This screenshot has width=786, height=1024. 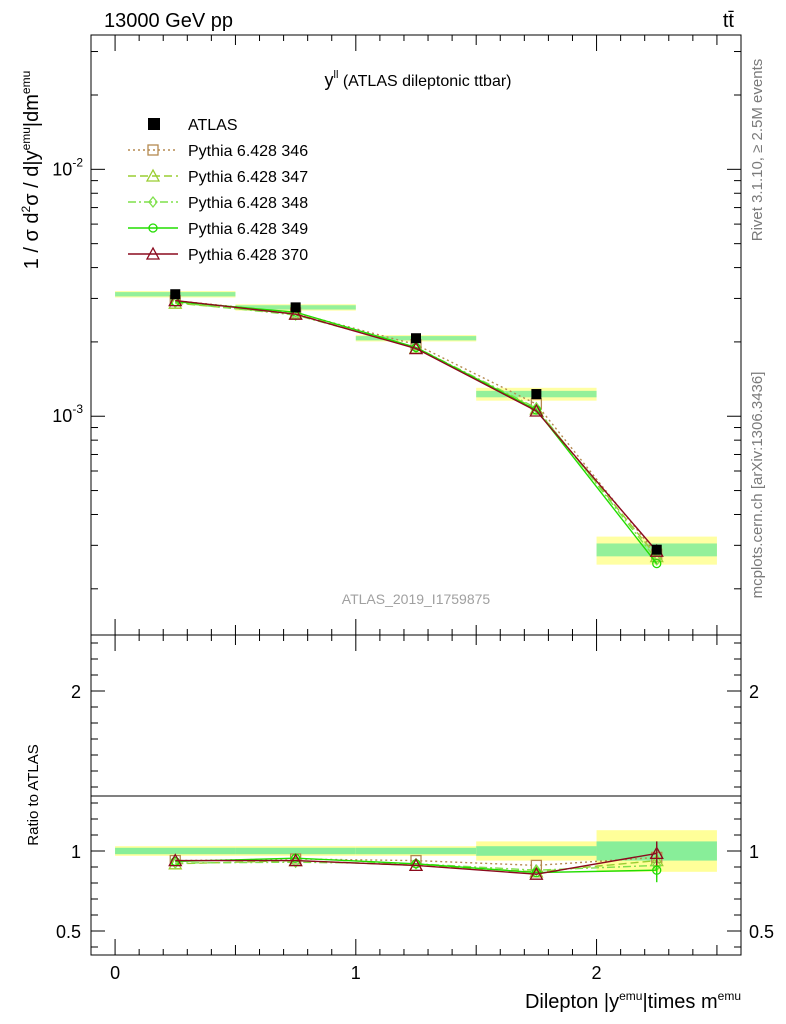 I want to click on x-tick-label: 0, so click(x=115, y=973).